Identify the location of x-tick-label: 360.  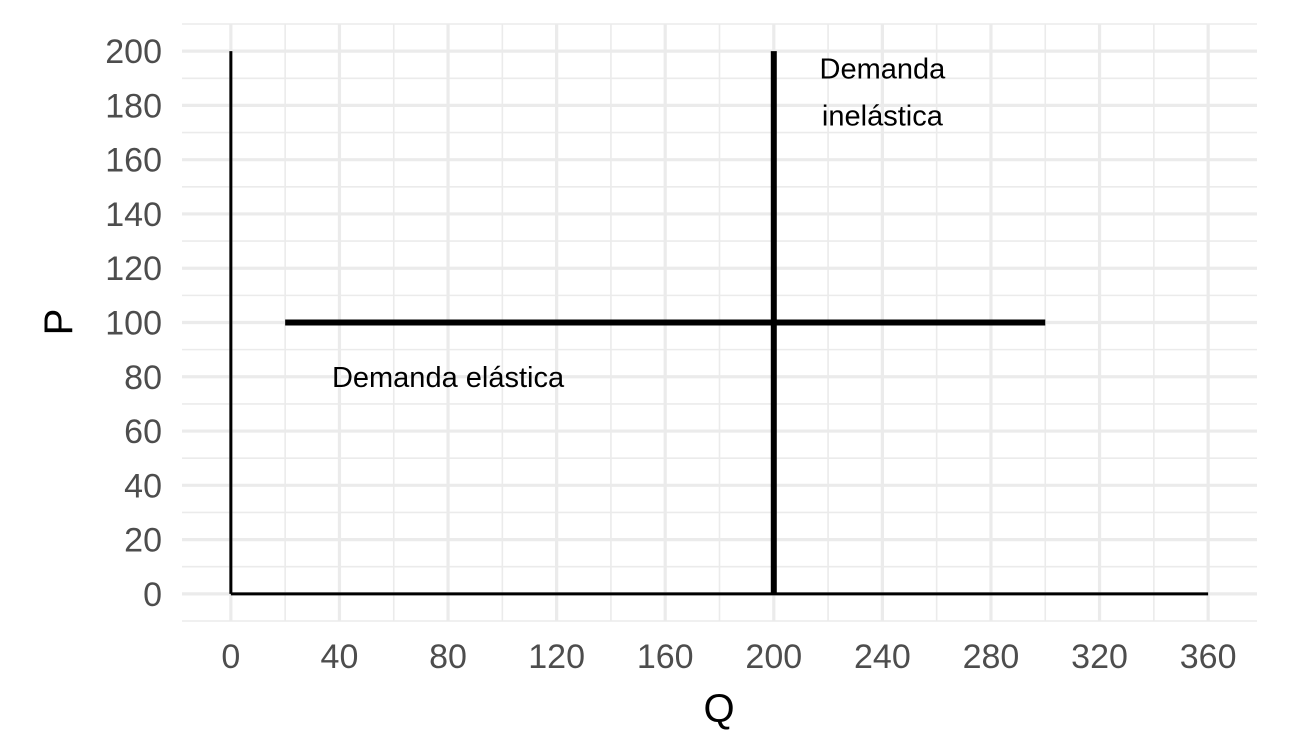
(1208, 657).